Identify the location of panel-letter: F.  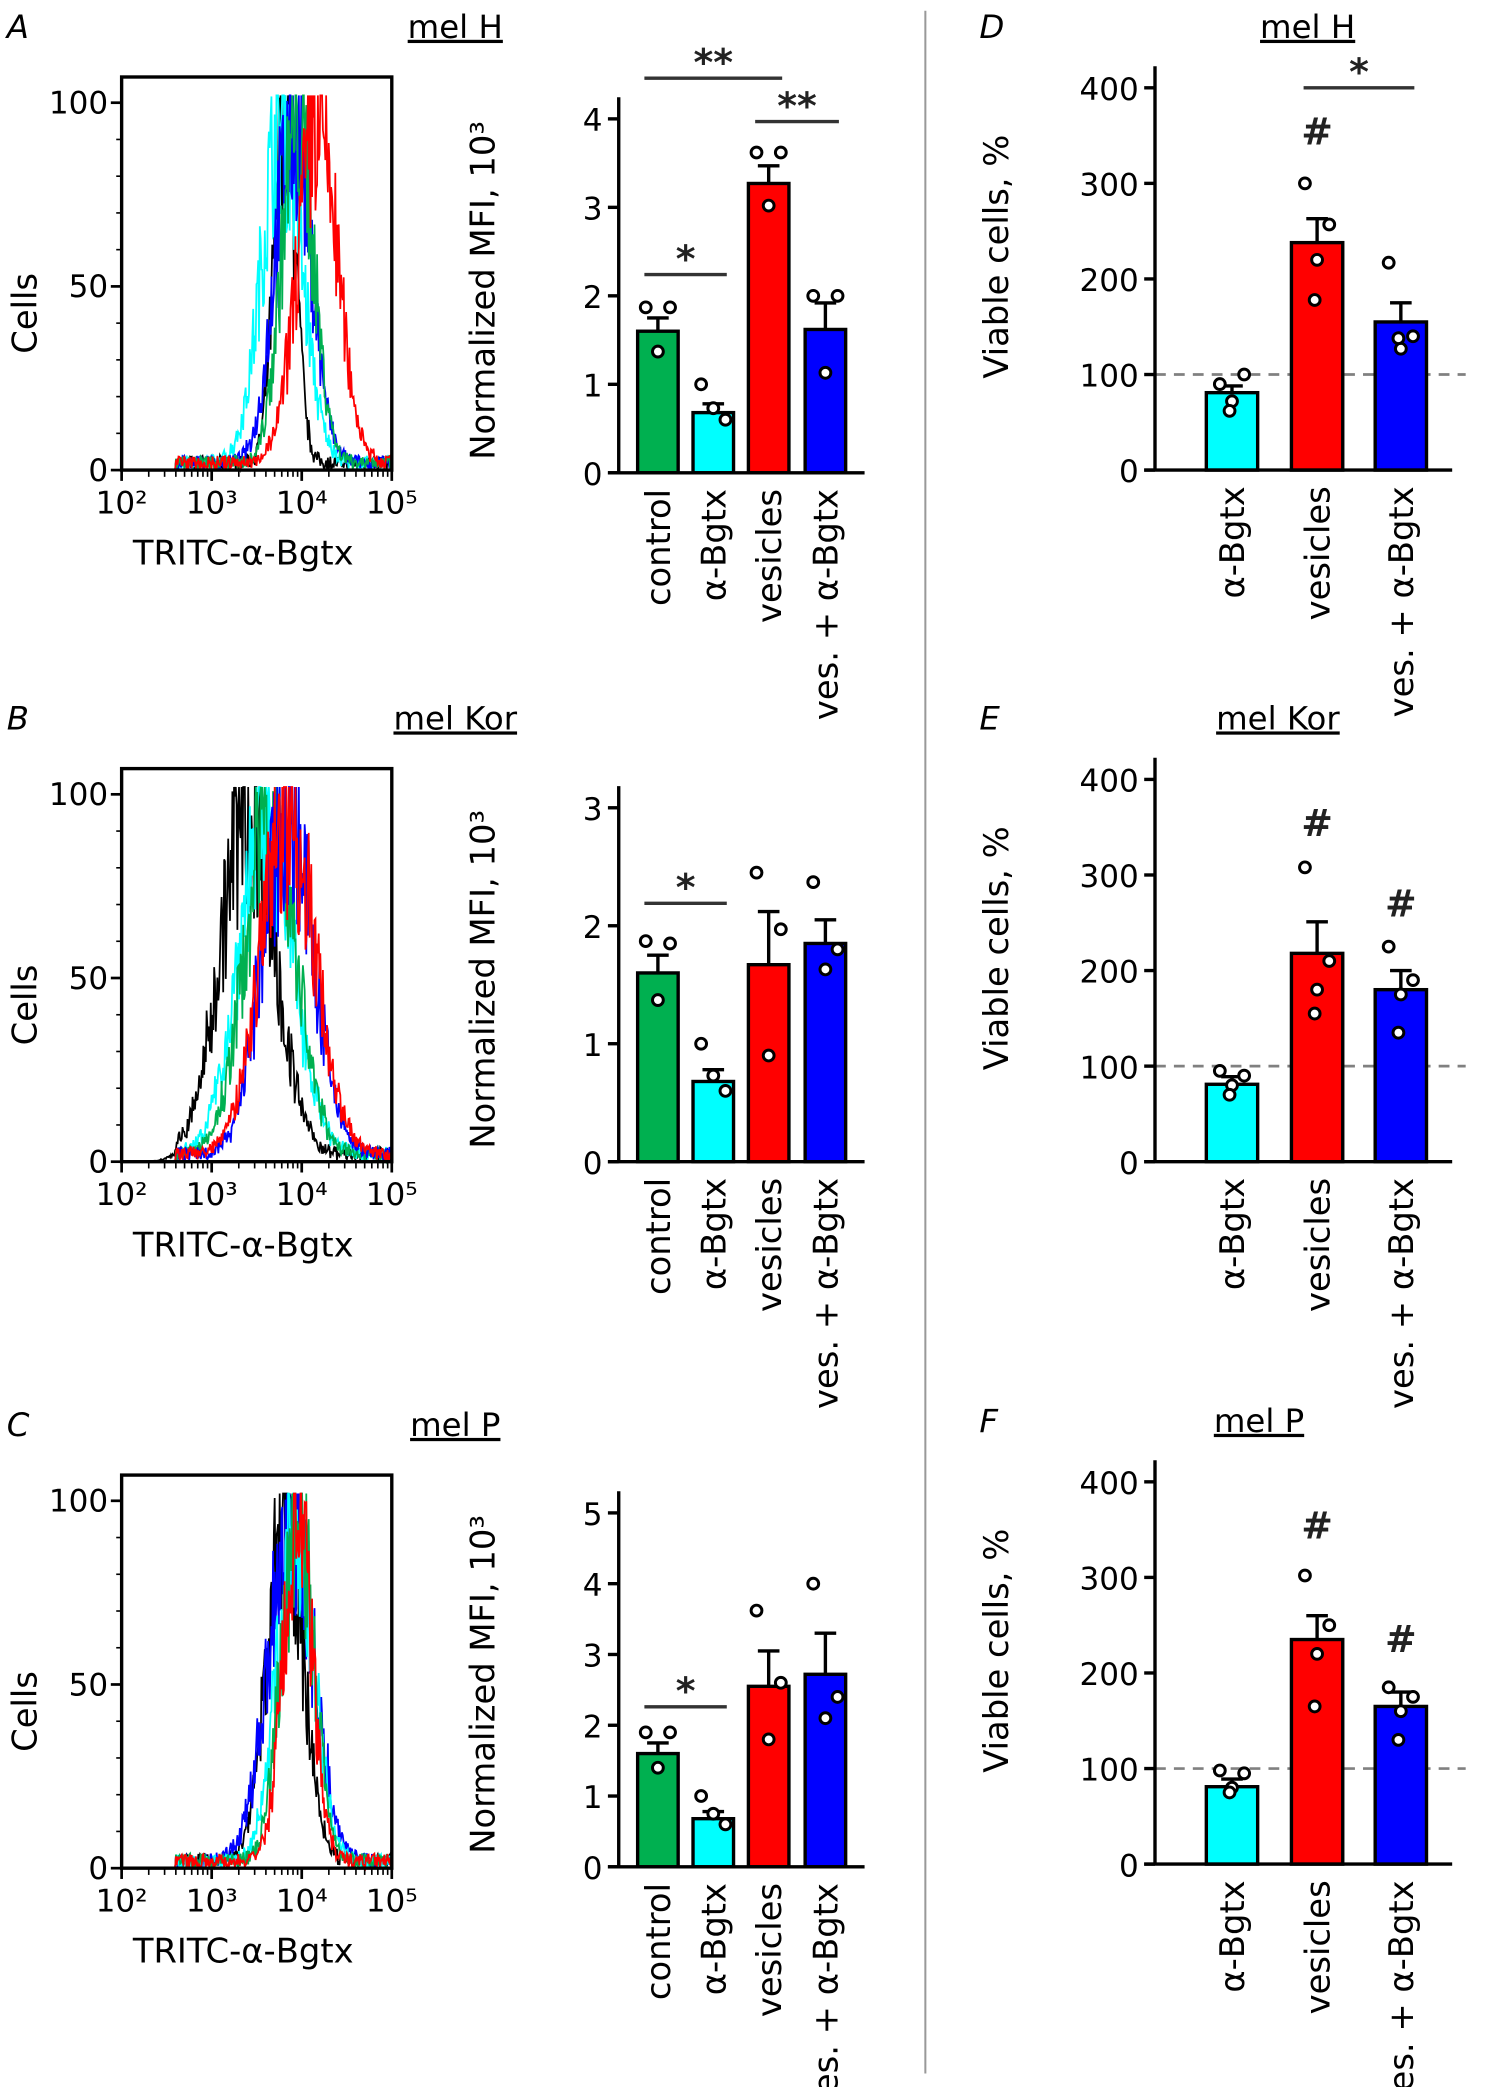
(989, 1421).